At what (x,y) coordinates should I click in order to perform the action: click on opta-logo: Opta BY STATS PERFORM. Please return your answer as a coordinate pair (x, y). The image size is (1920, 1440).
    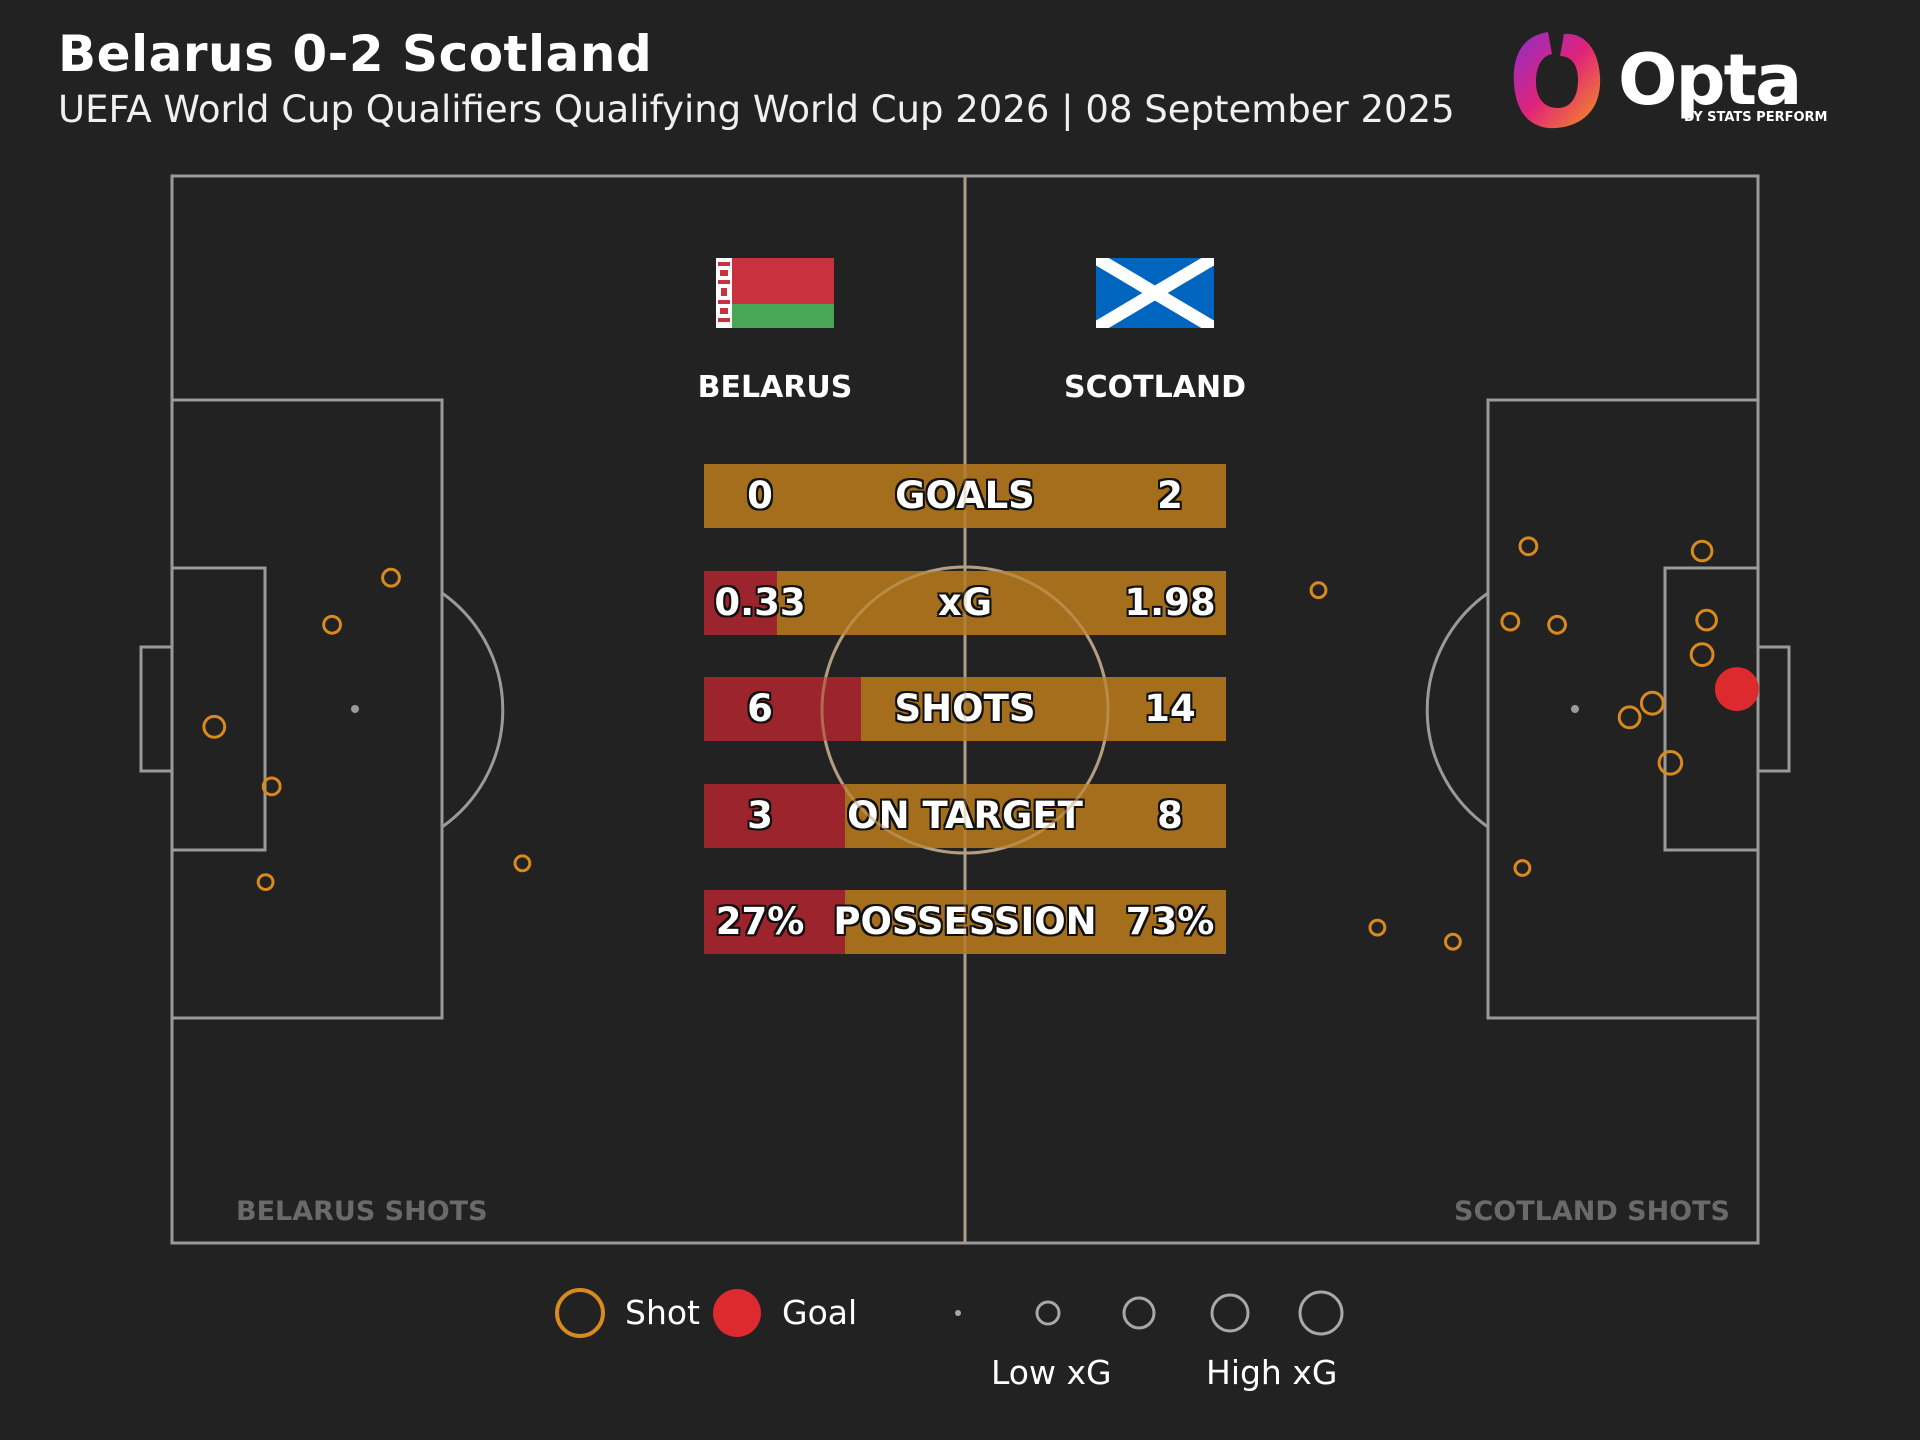
    Looking at the image, I should click on (1667, 81).